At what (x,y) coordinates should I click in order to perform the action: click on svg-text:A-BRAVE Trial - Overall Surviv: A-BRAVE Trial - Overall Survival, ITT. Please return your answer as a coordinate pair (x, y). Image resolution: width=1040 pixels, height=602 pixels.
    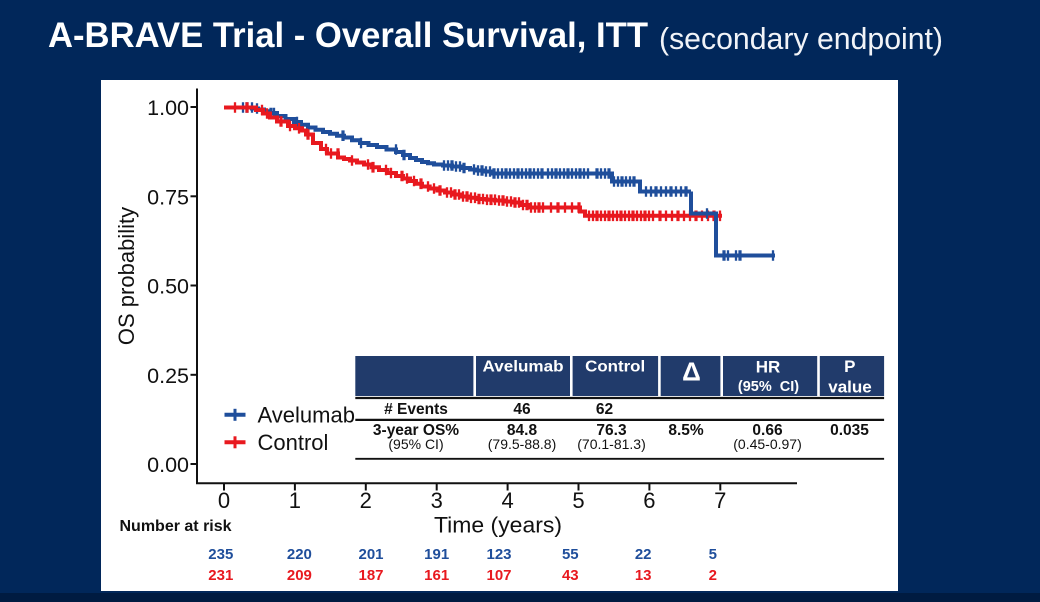
    Looking at the image, I should click on (348, 35).